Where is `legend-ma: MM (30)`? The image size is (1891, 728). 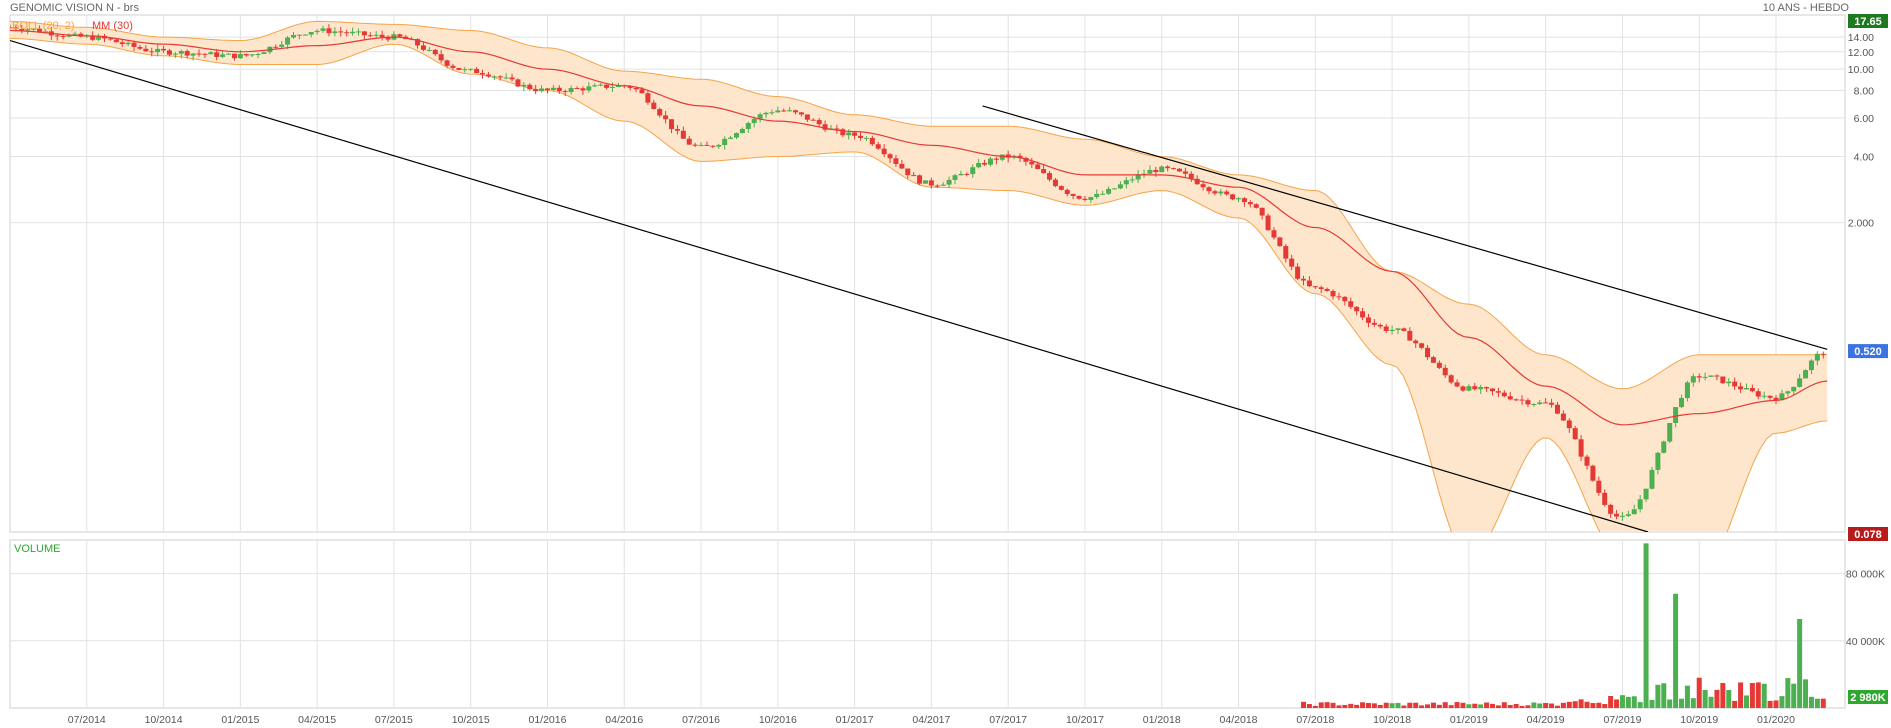
legend-ma: MM (30) is located at coordinates (112, 26).